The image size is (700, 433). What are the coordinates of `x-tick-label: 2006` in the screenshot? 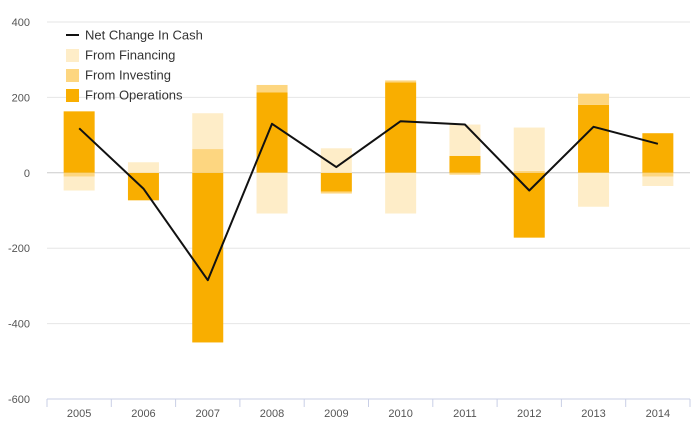 It's located at (143, 414).